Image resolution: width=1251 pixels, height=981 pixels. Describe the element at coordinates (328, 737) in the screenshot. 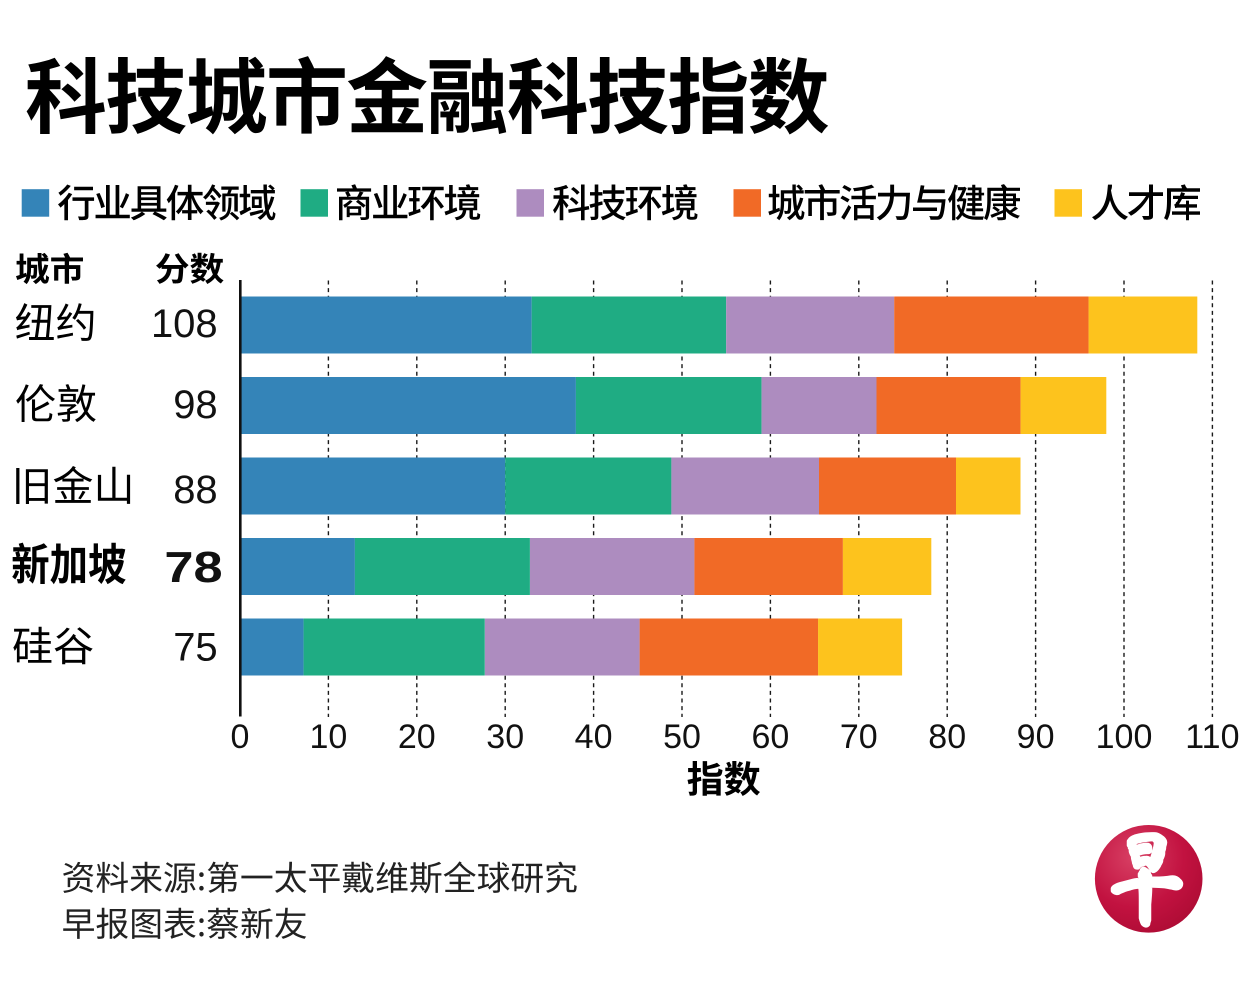

I see `svg-text: 10` at that location.